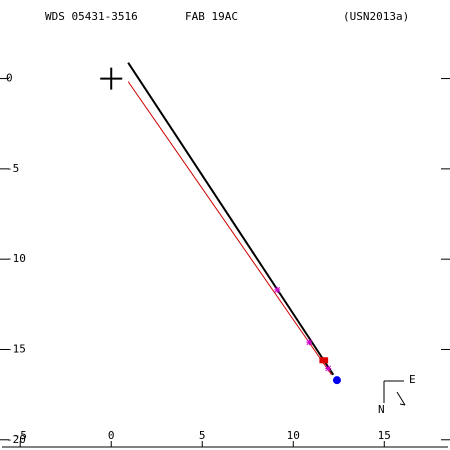  What do you see at coordinates (211, 16) in the screenshot?
I see `chart-subtitle: FAB 19AC` at bounding box center [211, 16].